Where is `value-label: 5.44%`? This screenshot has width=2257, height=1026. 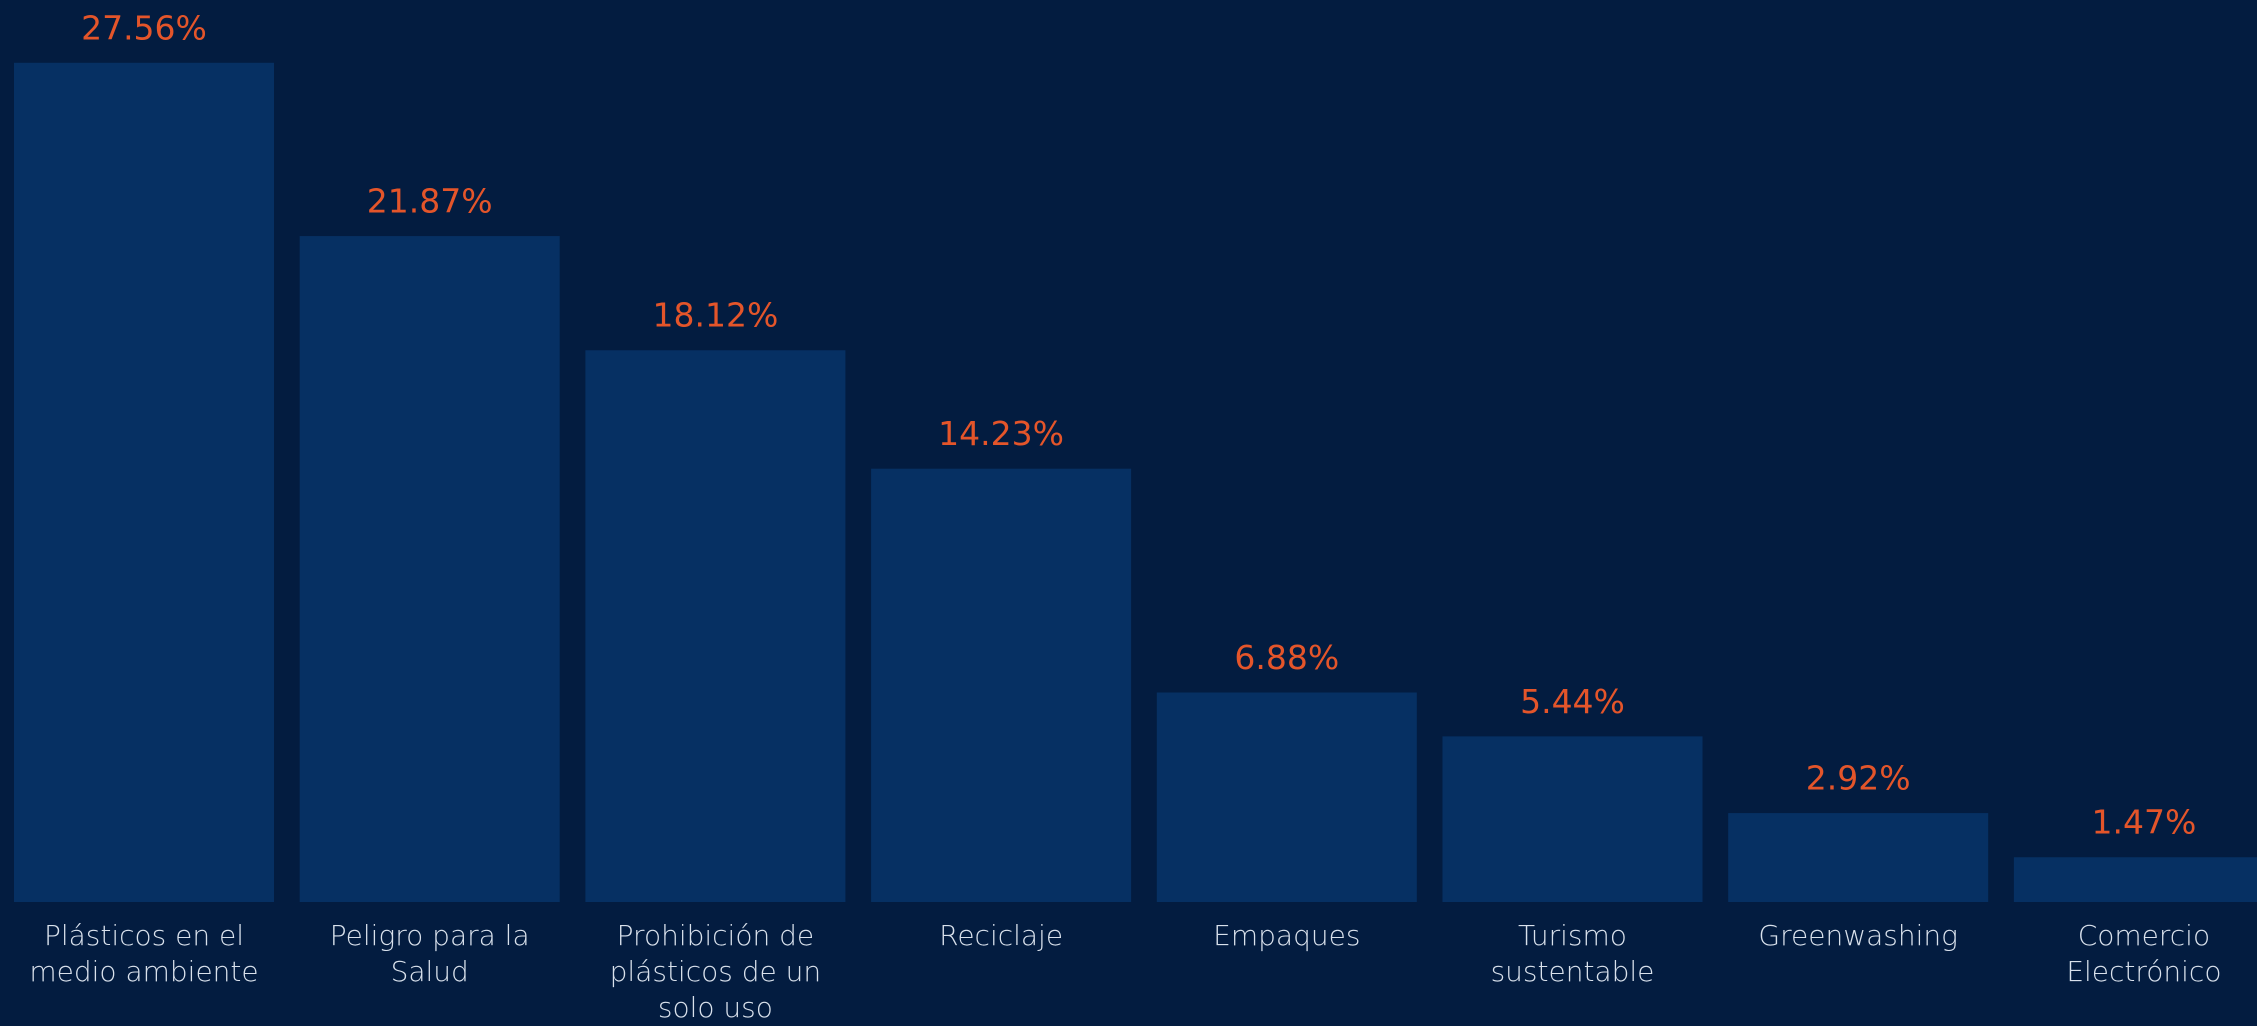 value-label: 5.44% is located at coordinates (1572, 701).